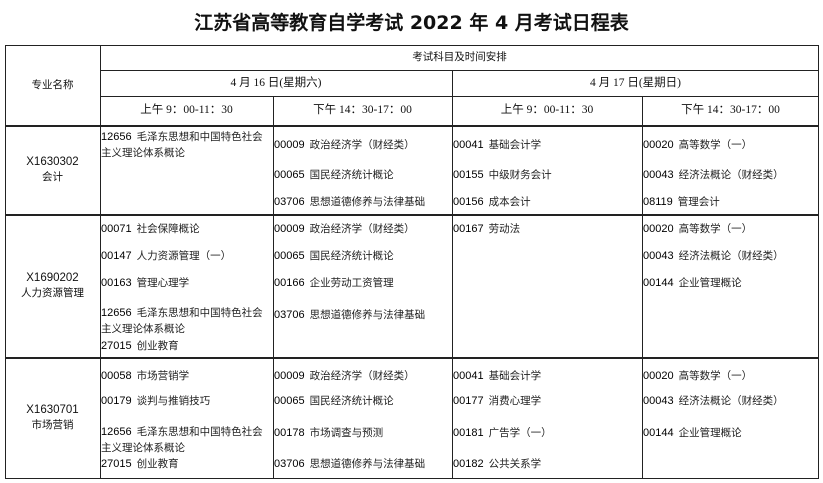  I want to click on subject-code: 08119, so click(658, 202).